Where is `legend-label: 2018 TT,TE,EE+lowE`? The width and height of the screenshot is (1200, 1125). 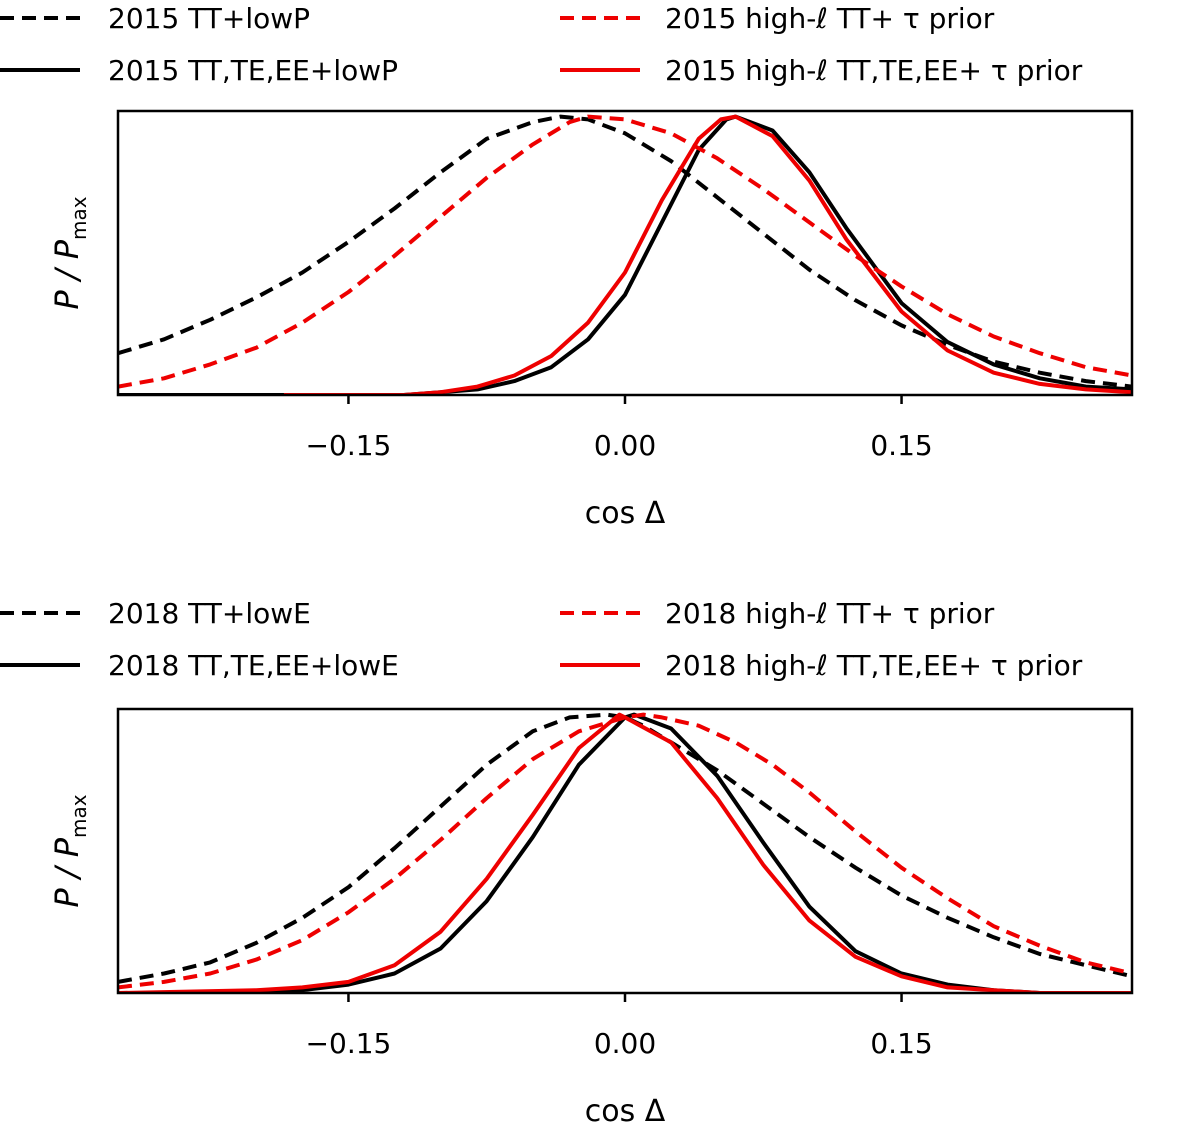
legend-label: 2018 TT,TE,EE+lowE is located at coordinates (253, 665).